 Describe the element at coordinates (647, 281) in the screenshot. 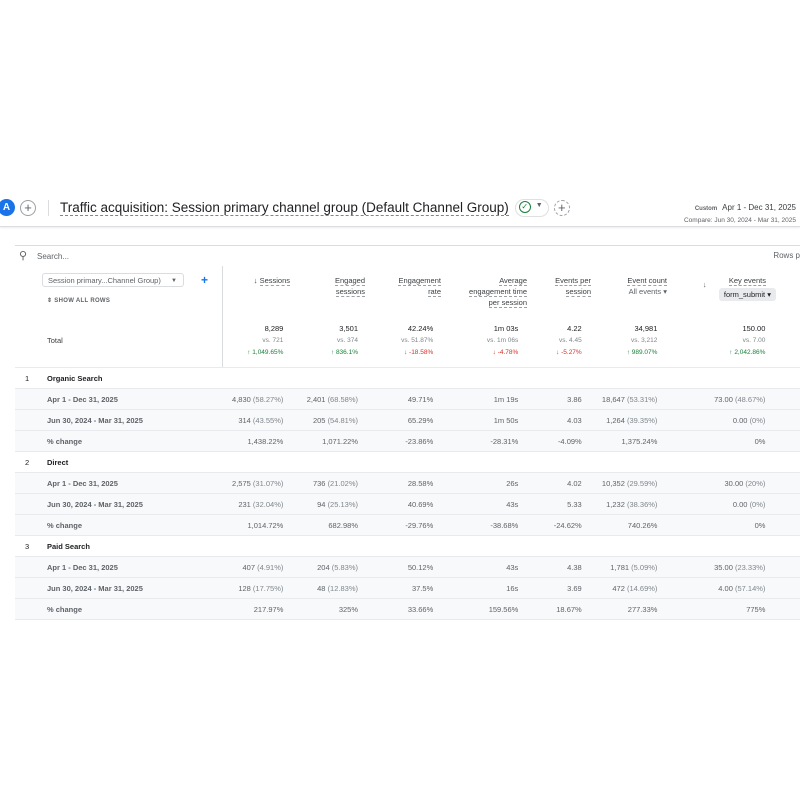

I see `text: Event count` at that location.